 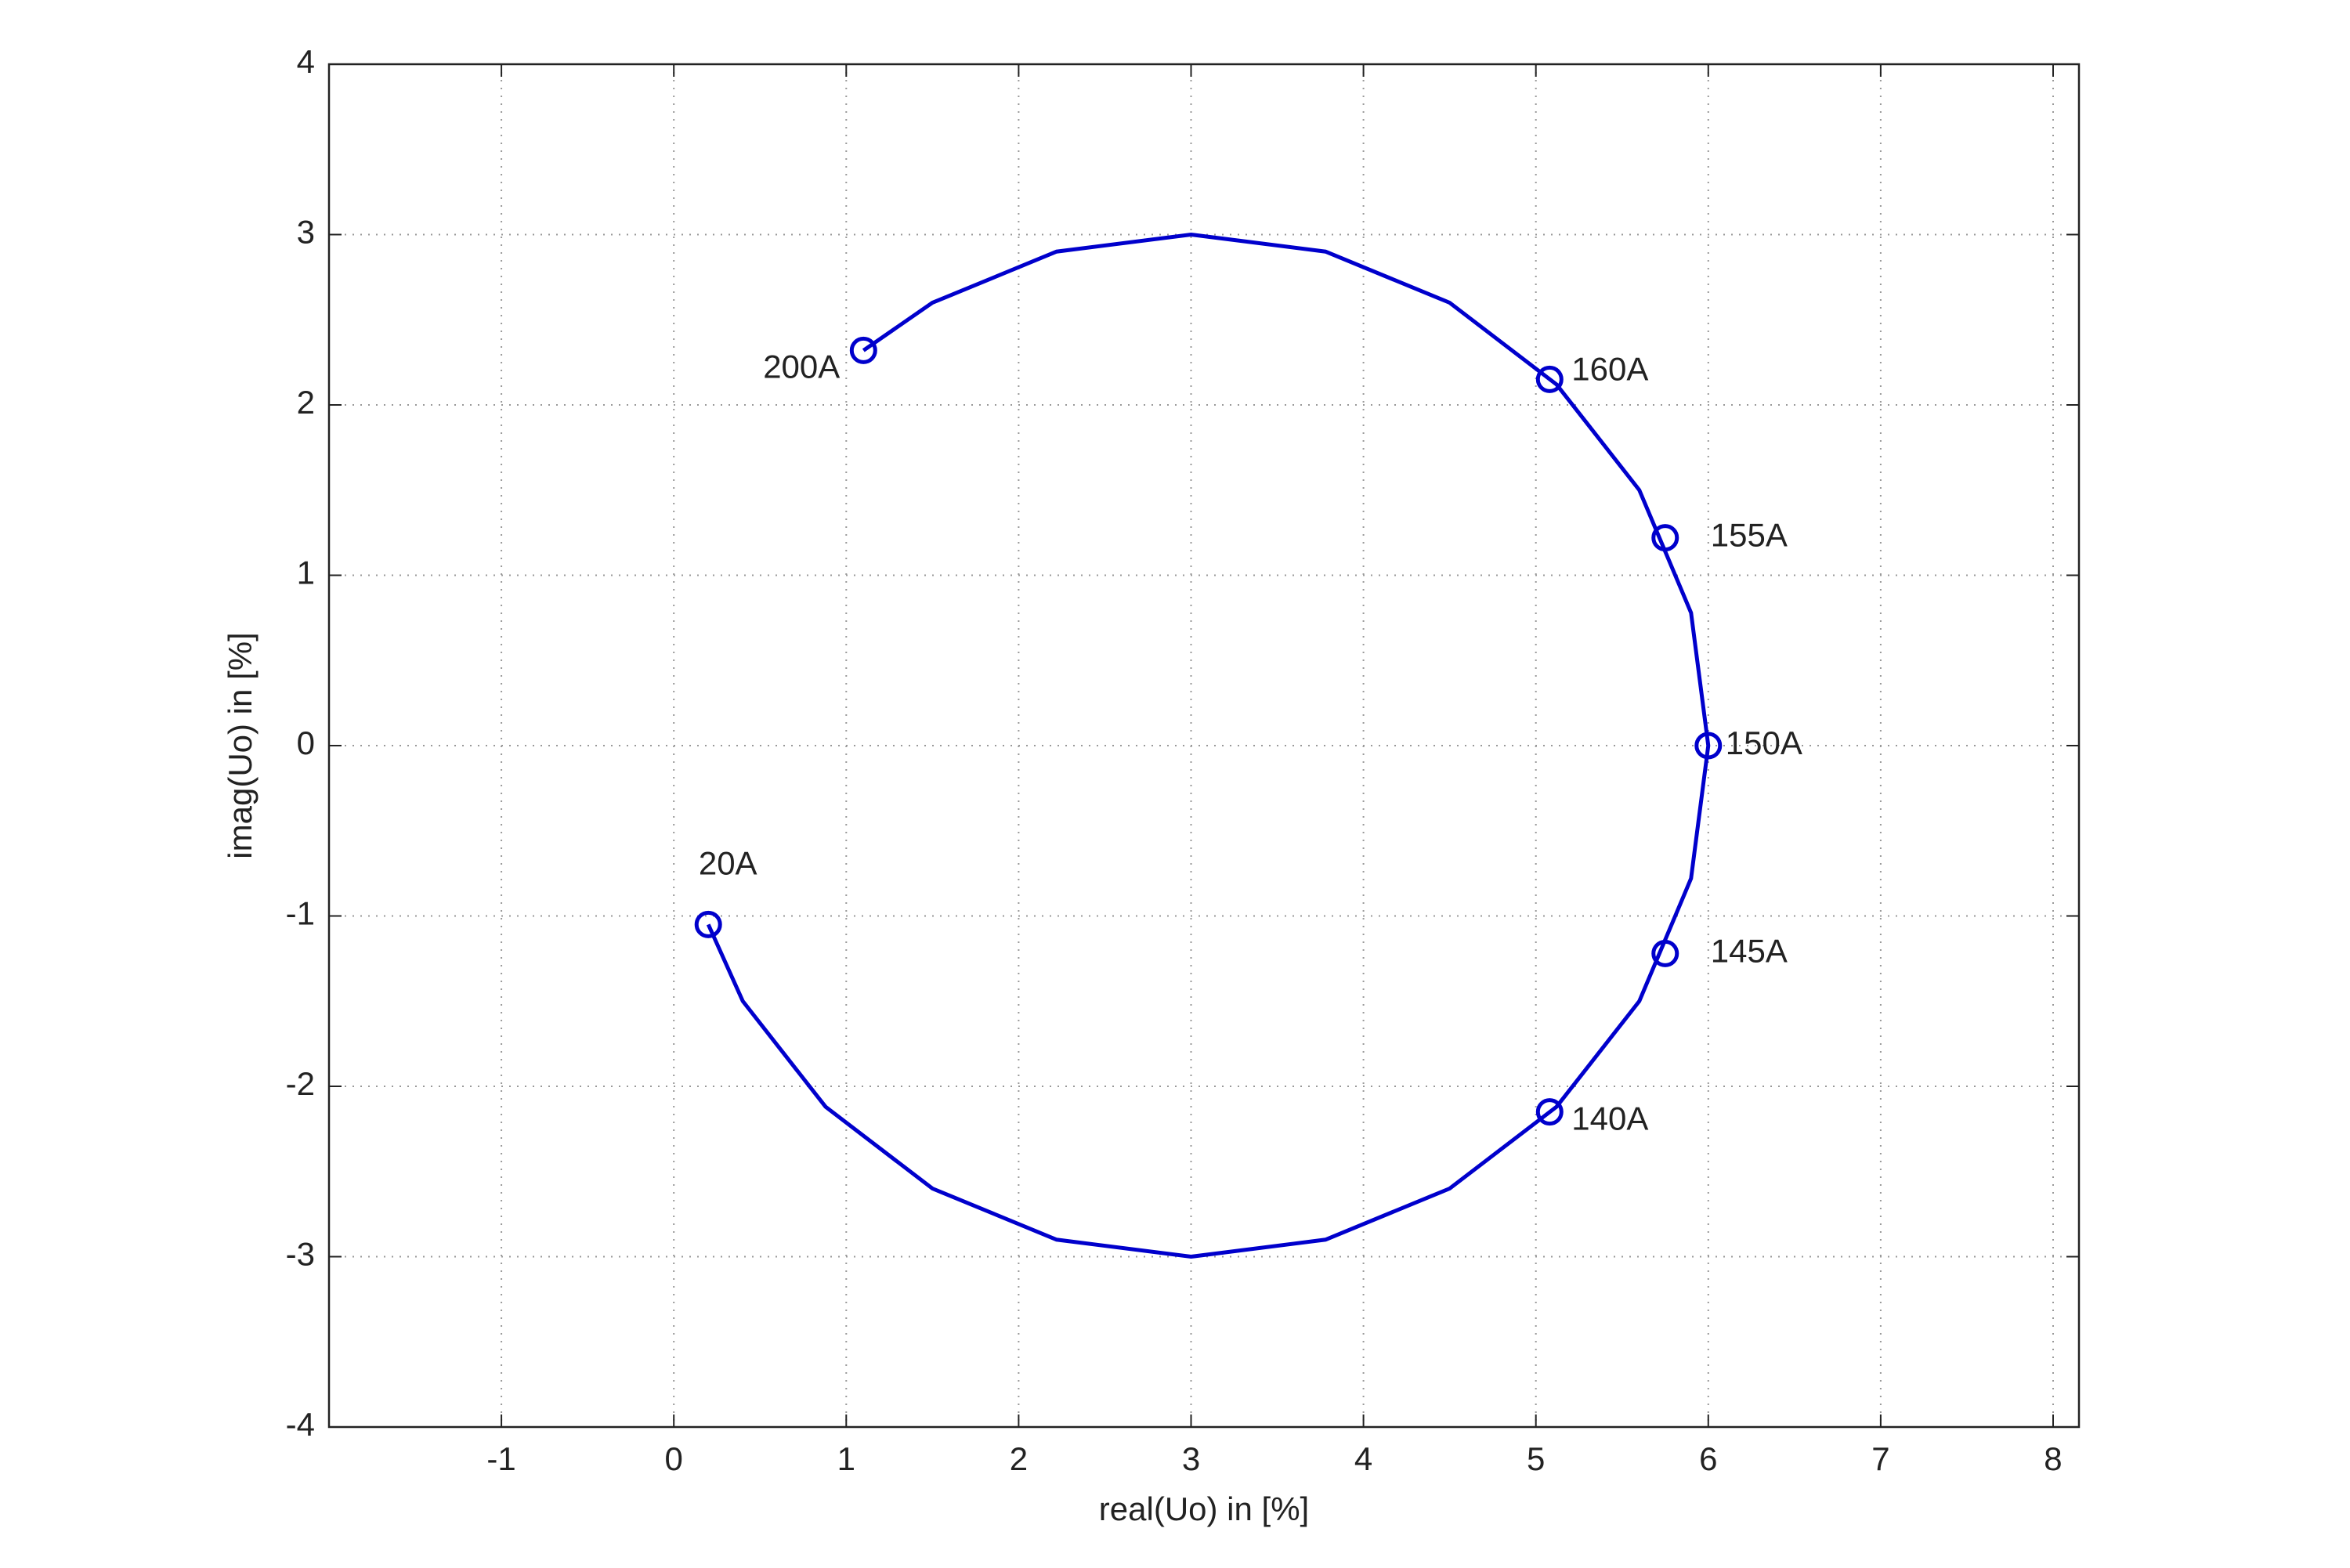 What do you see at coordinates (306, 232) in the screenshot?
I see `y-tick-label: 3` at bounding box center [306, 232].